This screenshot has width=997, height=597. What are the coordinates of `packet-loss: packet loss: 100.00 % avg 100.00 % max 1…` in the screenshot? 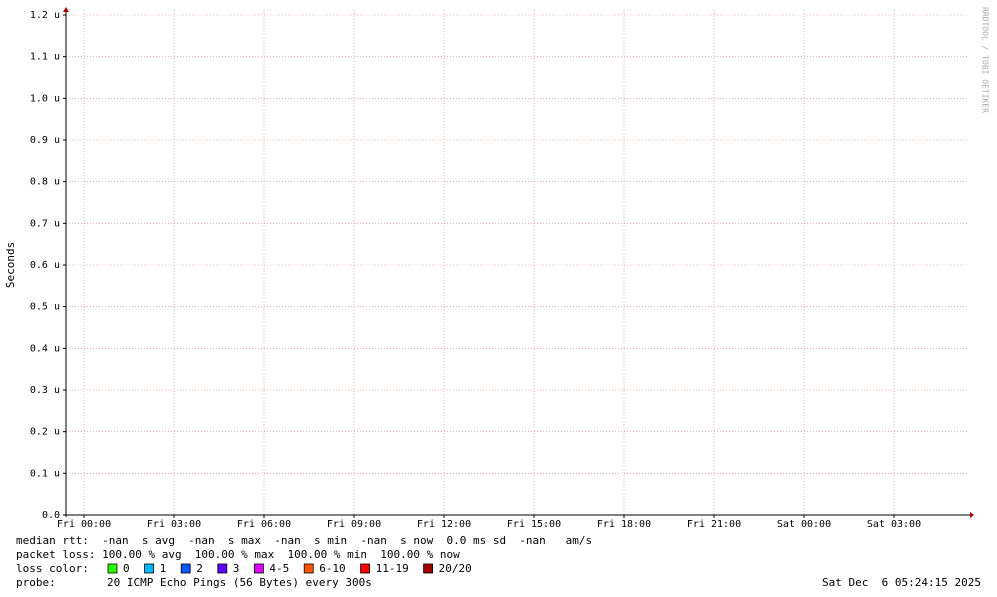 It's located at (238, 554).